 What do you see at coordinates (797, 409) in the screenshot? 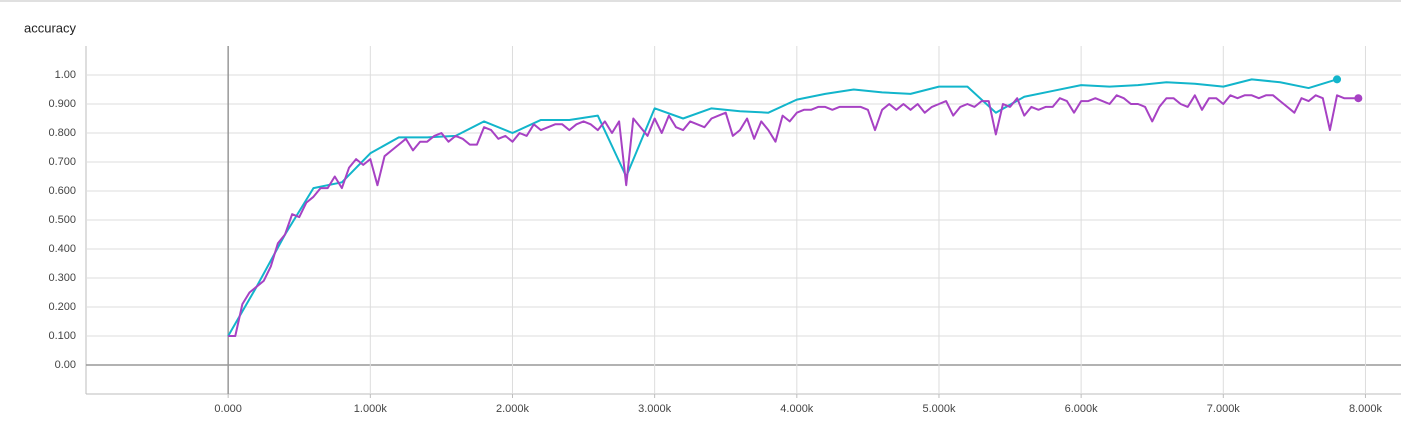
I see `x-tick-label: 4.000k` at bounding box center [797, 409].